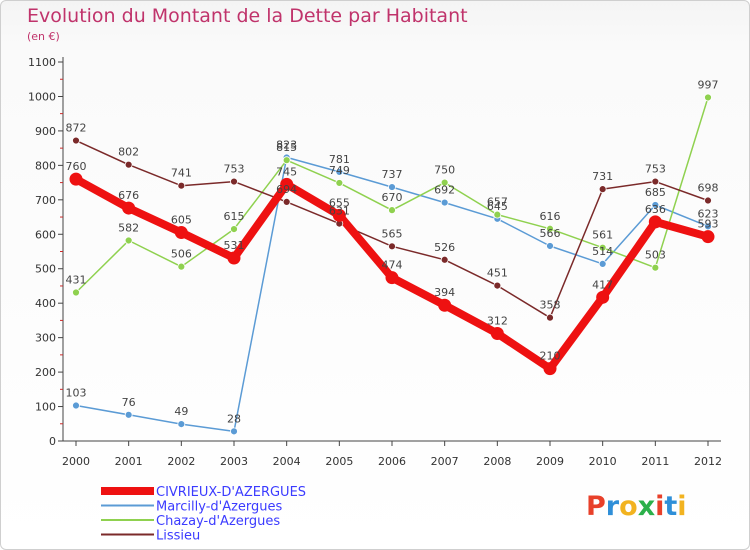 The image size is (750, 550). Describe the element at coordinates (708, 213) in the screenshot. I see `data-label: 623` at that location.